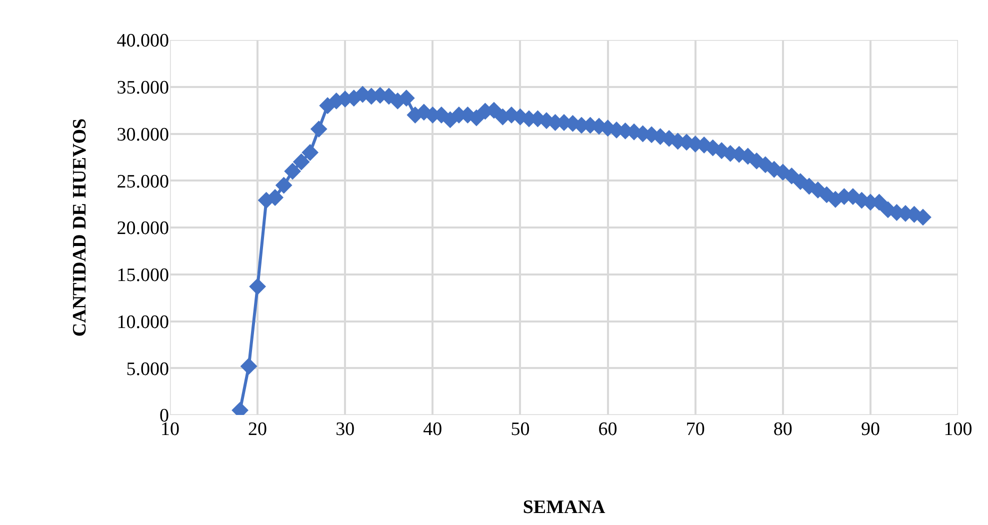 Image resolution: width=988 pixels, height=525 pixels. What do you see at coordinates (258, 429) in the screenshot?
I see `x-tick-label: 20` at bounding box center [258, 429].